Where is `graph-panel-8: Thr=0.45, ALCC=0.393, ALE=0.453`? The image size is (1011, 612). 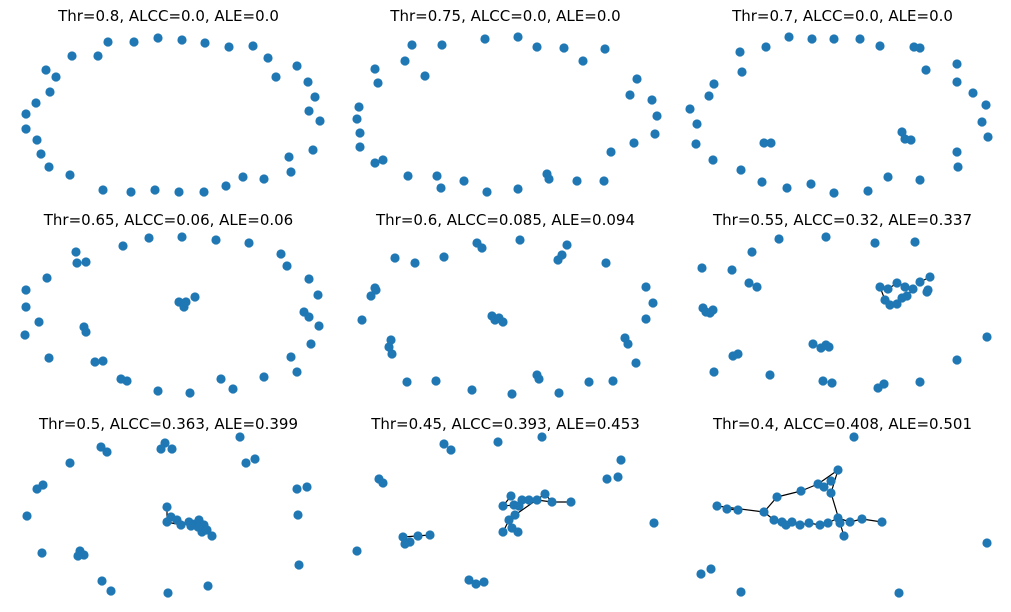
graph-panel-8: Thr=0.45, ALCC=0.393, ALE=0.453 is located at coordinates (505, 510).